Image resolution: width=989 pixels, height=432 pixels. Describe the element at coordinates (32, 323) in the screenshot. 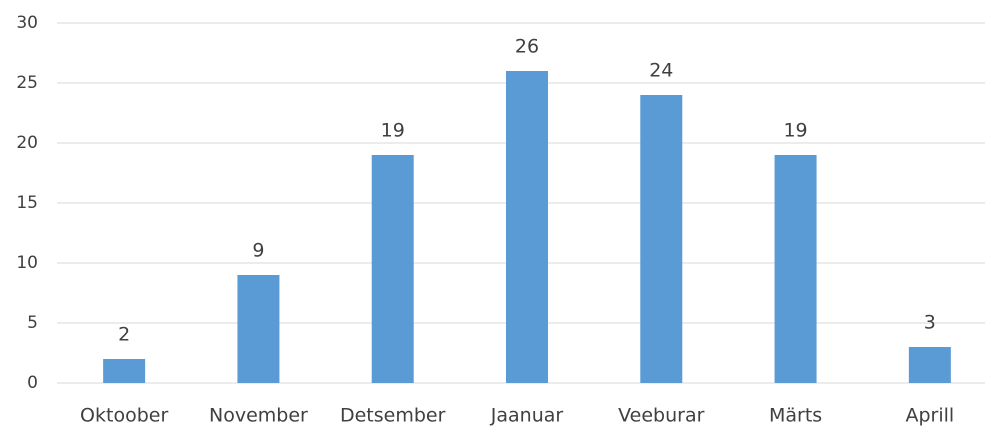

I see `y-tick-label: 5` at that location.